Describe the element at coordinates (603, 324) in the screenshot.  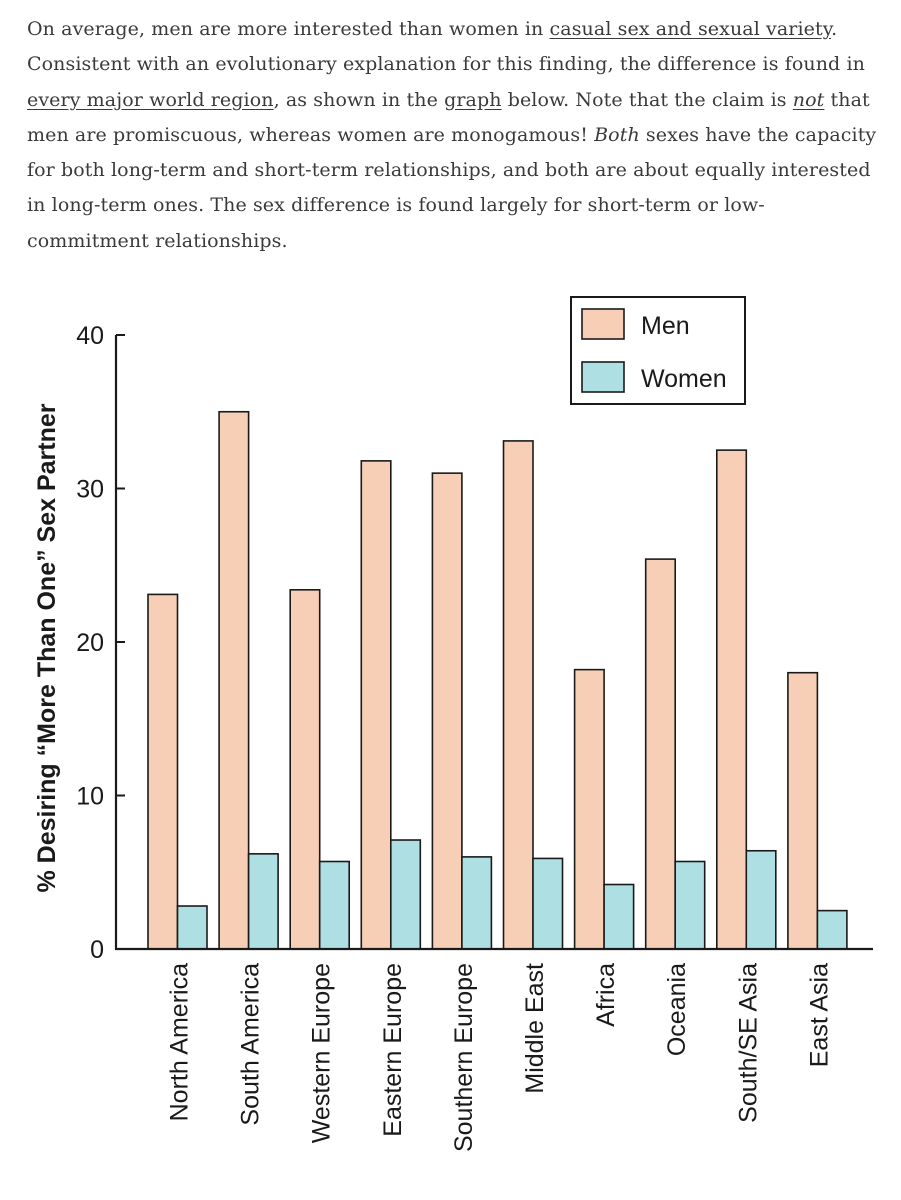
I see `legend-swatch-men` at that location.